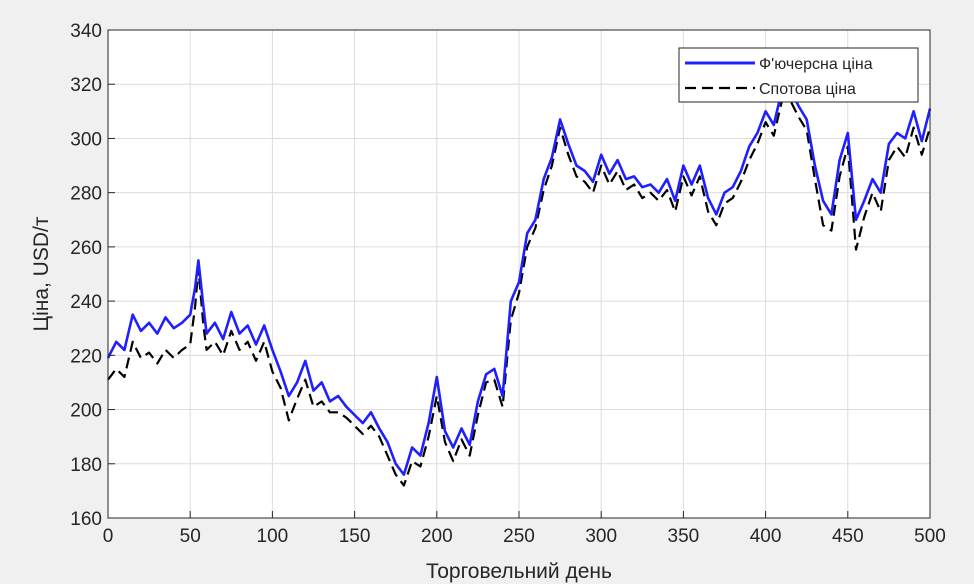 The width and height of the screenshot is (974, 584). I want to click on x-tick-label: 350, so click(684, 536).